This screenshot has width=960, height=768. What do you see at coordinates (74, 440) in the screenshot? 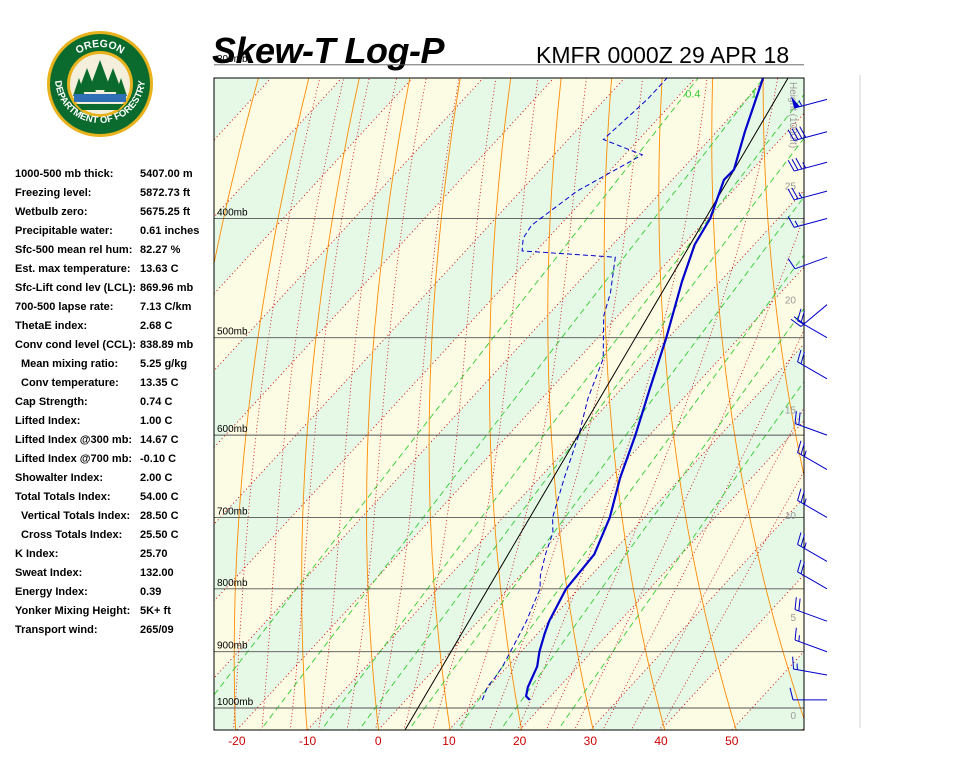
I see `index-label: Lifted Index @300 mb:` at bounding box center [74, 440].